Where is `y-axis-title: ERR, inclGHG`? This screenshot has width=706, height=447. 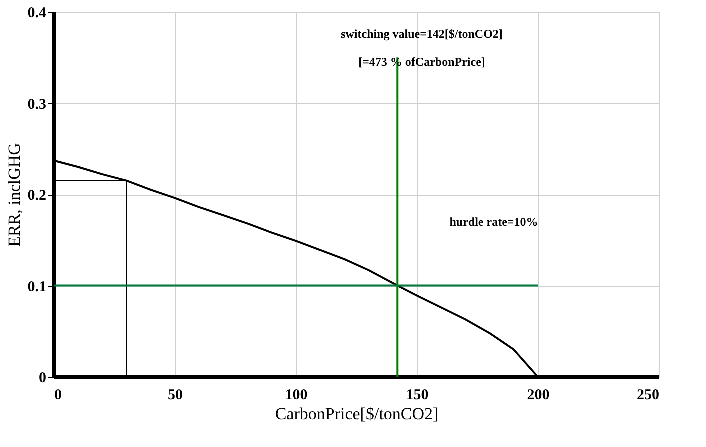
y-axis-title: ERR, inclGHG is located at coordinates (14, 195).